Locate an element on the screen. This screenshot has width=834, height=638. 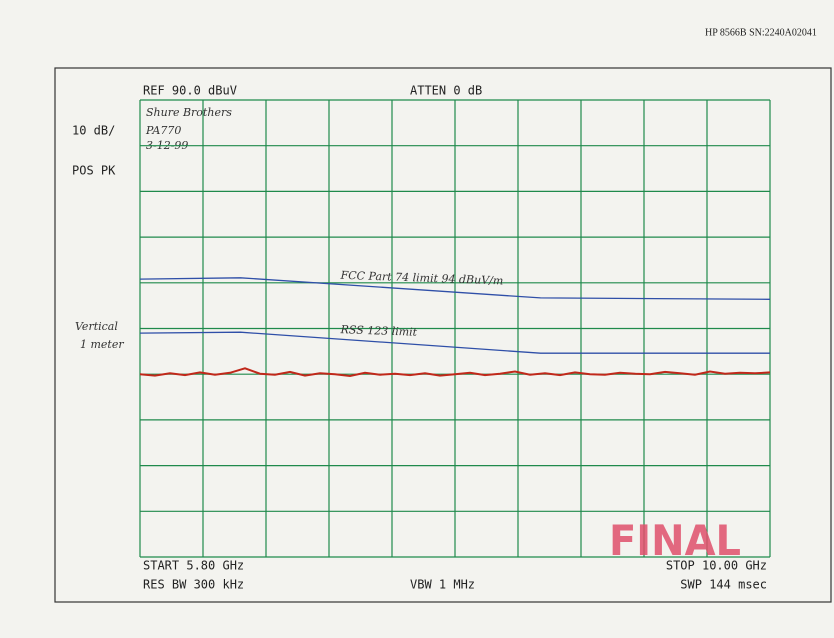
limit-label: RSS 123 limit is located at coordinates (378, 331).